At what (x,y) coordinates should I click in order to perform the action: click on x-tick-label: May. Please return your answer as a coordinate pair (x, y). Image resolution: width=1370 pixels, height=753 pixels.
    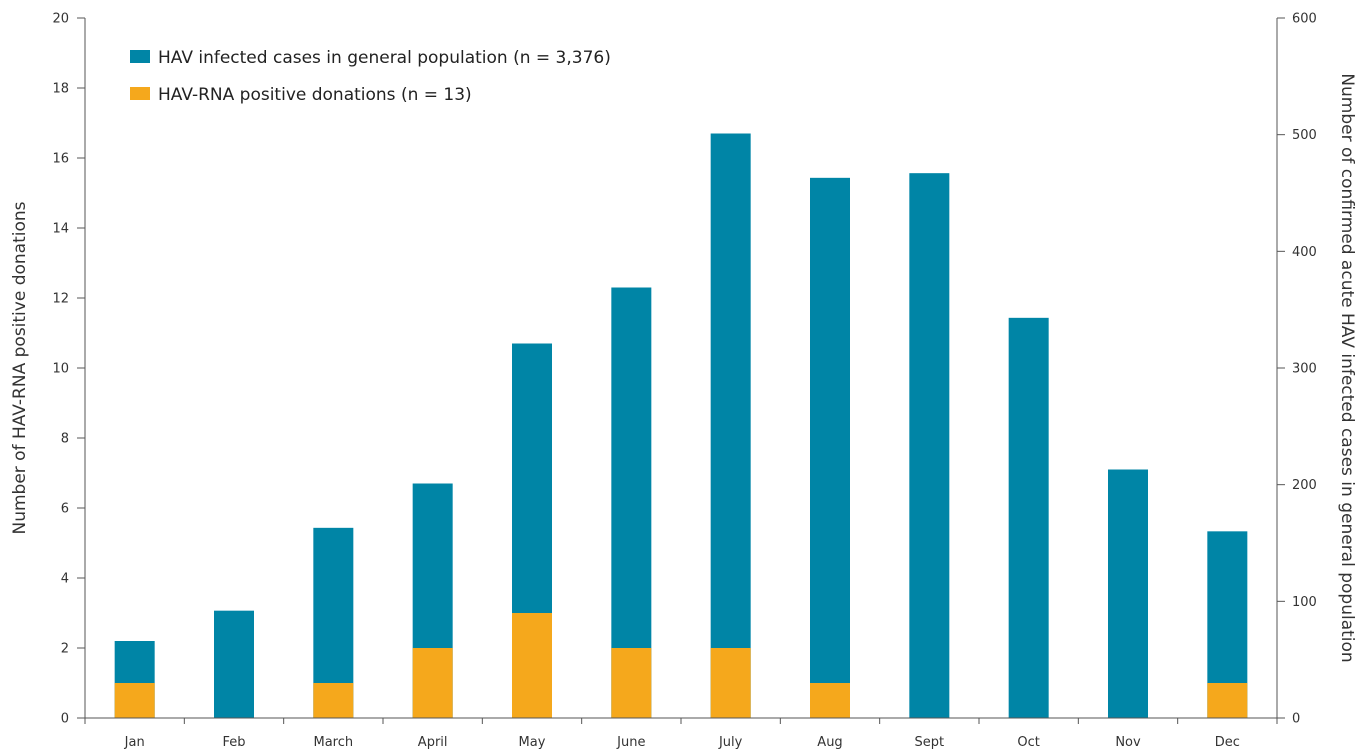
    Looking at the image, I should click on (532, 742).